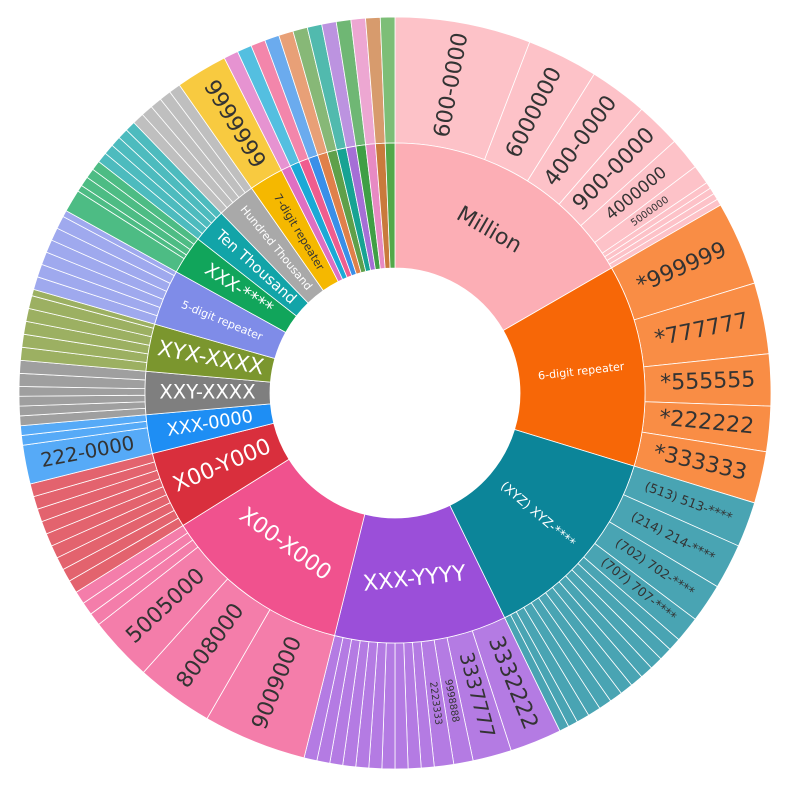 The image size is (790, 790). I want to click on segment-label: *555555, so click(708, 381).